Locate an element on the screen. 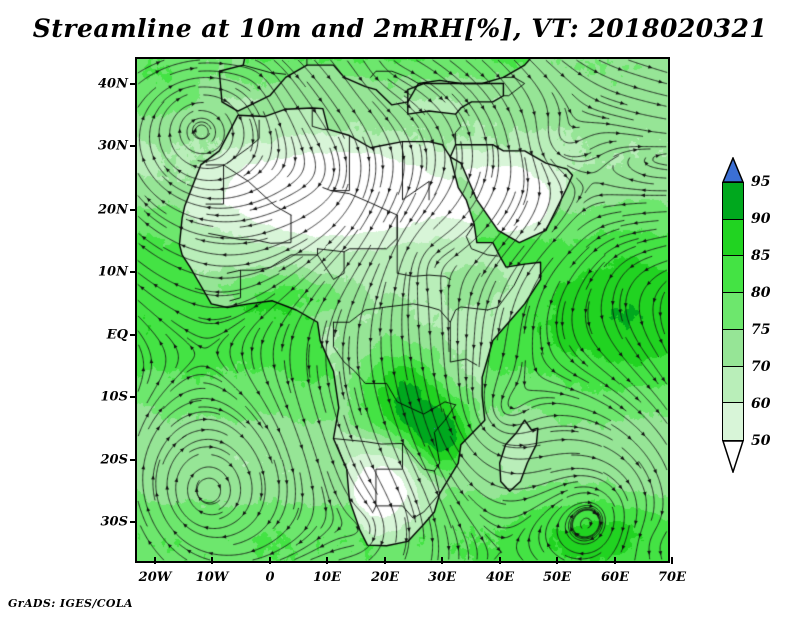 This screenshot has height=618, width=800. x-axis-label: 0 is located at coordinates (270, 577).